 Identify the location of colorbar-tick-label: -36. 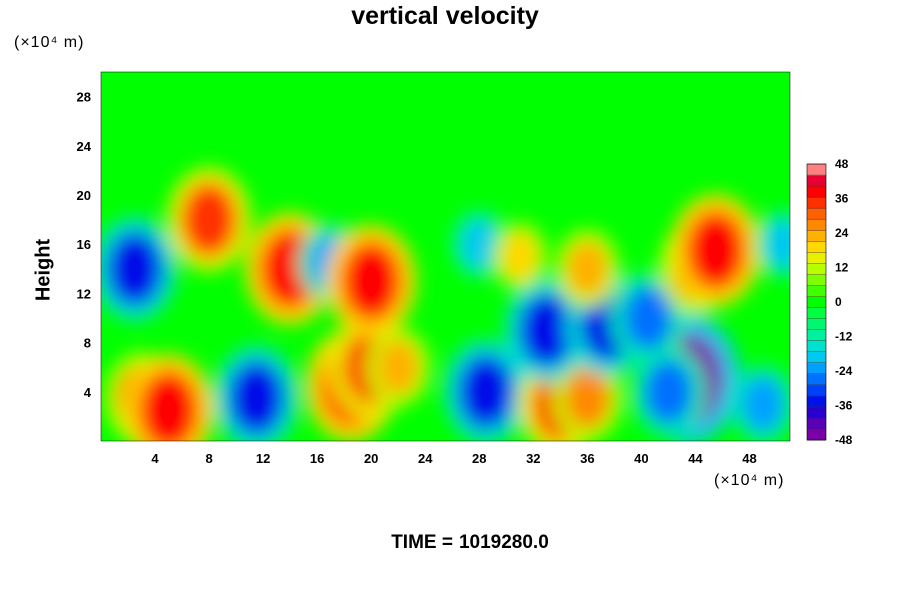
(844, 406).